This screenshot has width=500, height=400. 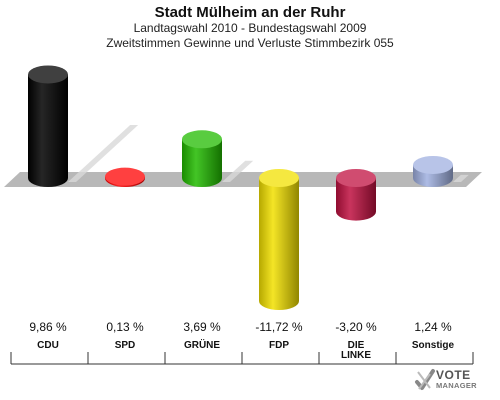 I want to click on bar-sonstige, so click(x=433, y=171).